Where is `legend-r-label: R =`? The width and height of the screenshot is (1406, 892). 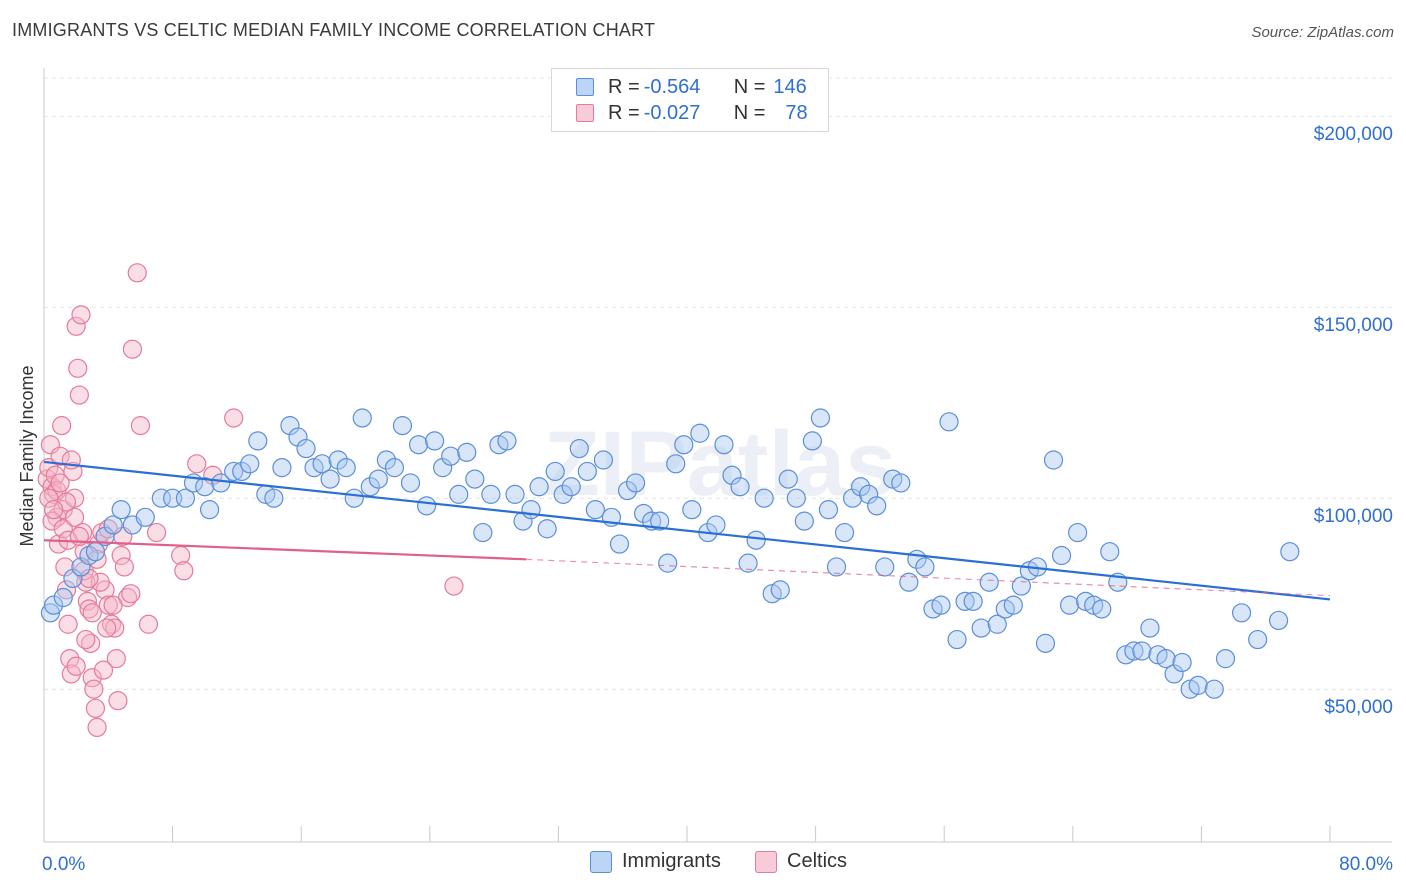 legend-r-label: R = is located at coordinates (624, 112).